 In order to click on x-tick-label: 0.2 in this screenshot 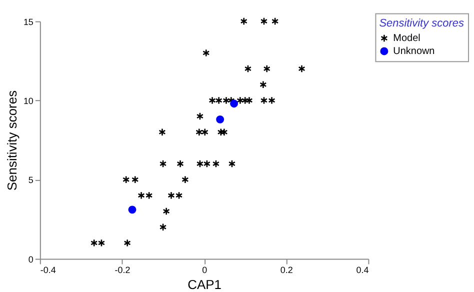, I will do `click(286, 270)`.